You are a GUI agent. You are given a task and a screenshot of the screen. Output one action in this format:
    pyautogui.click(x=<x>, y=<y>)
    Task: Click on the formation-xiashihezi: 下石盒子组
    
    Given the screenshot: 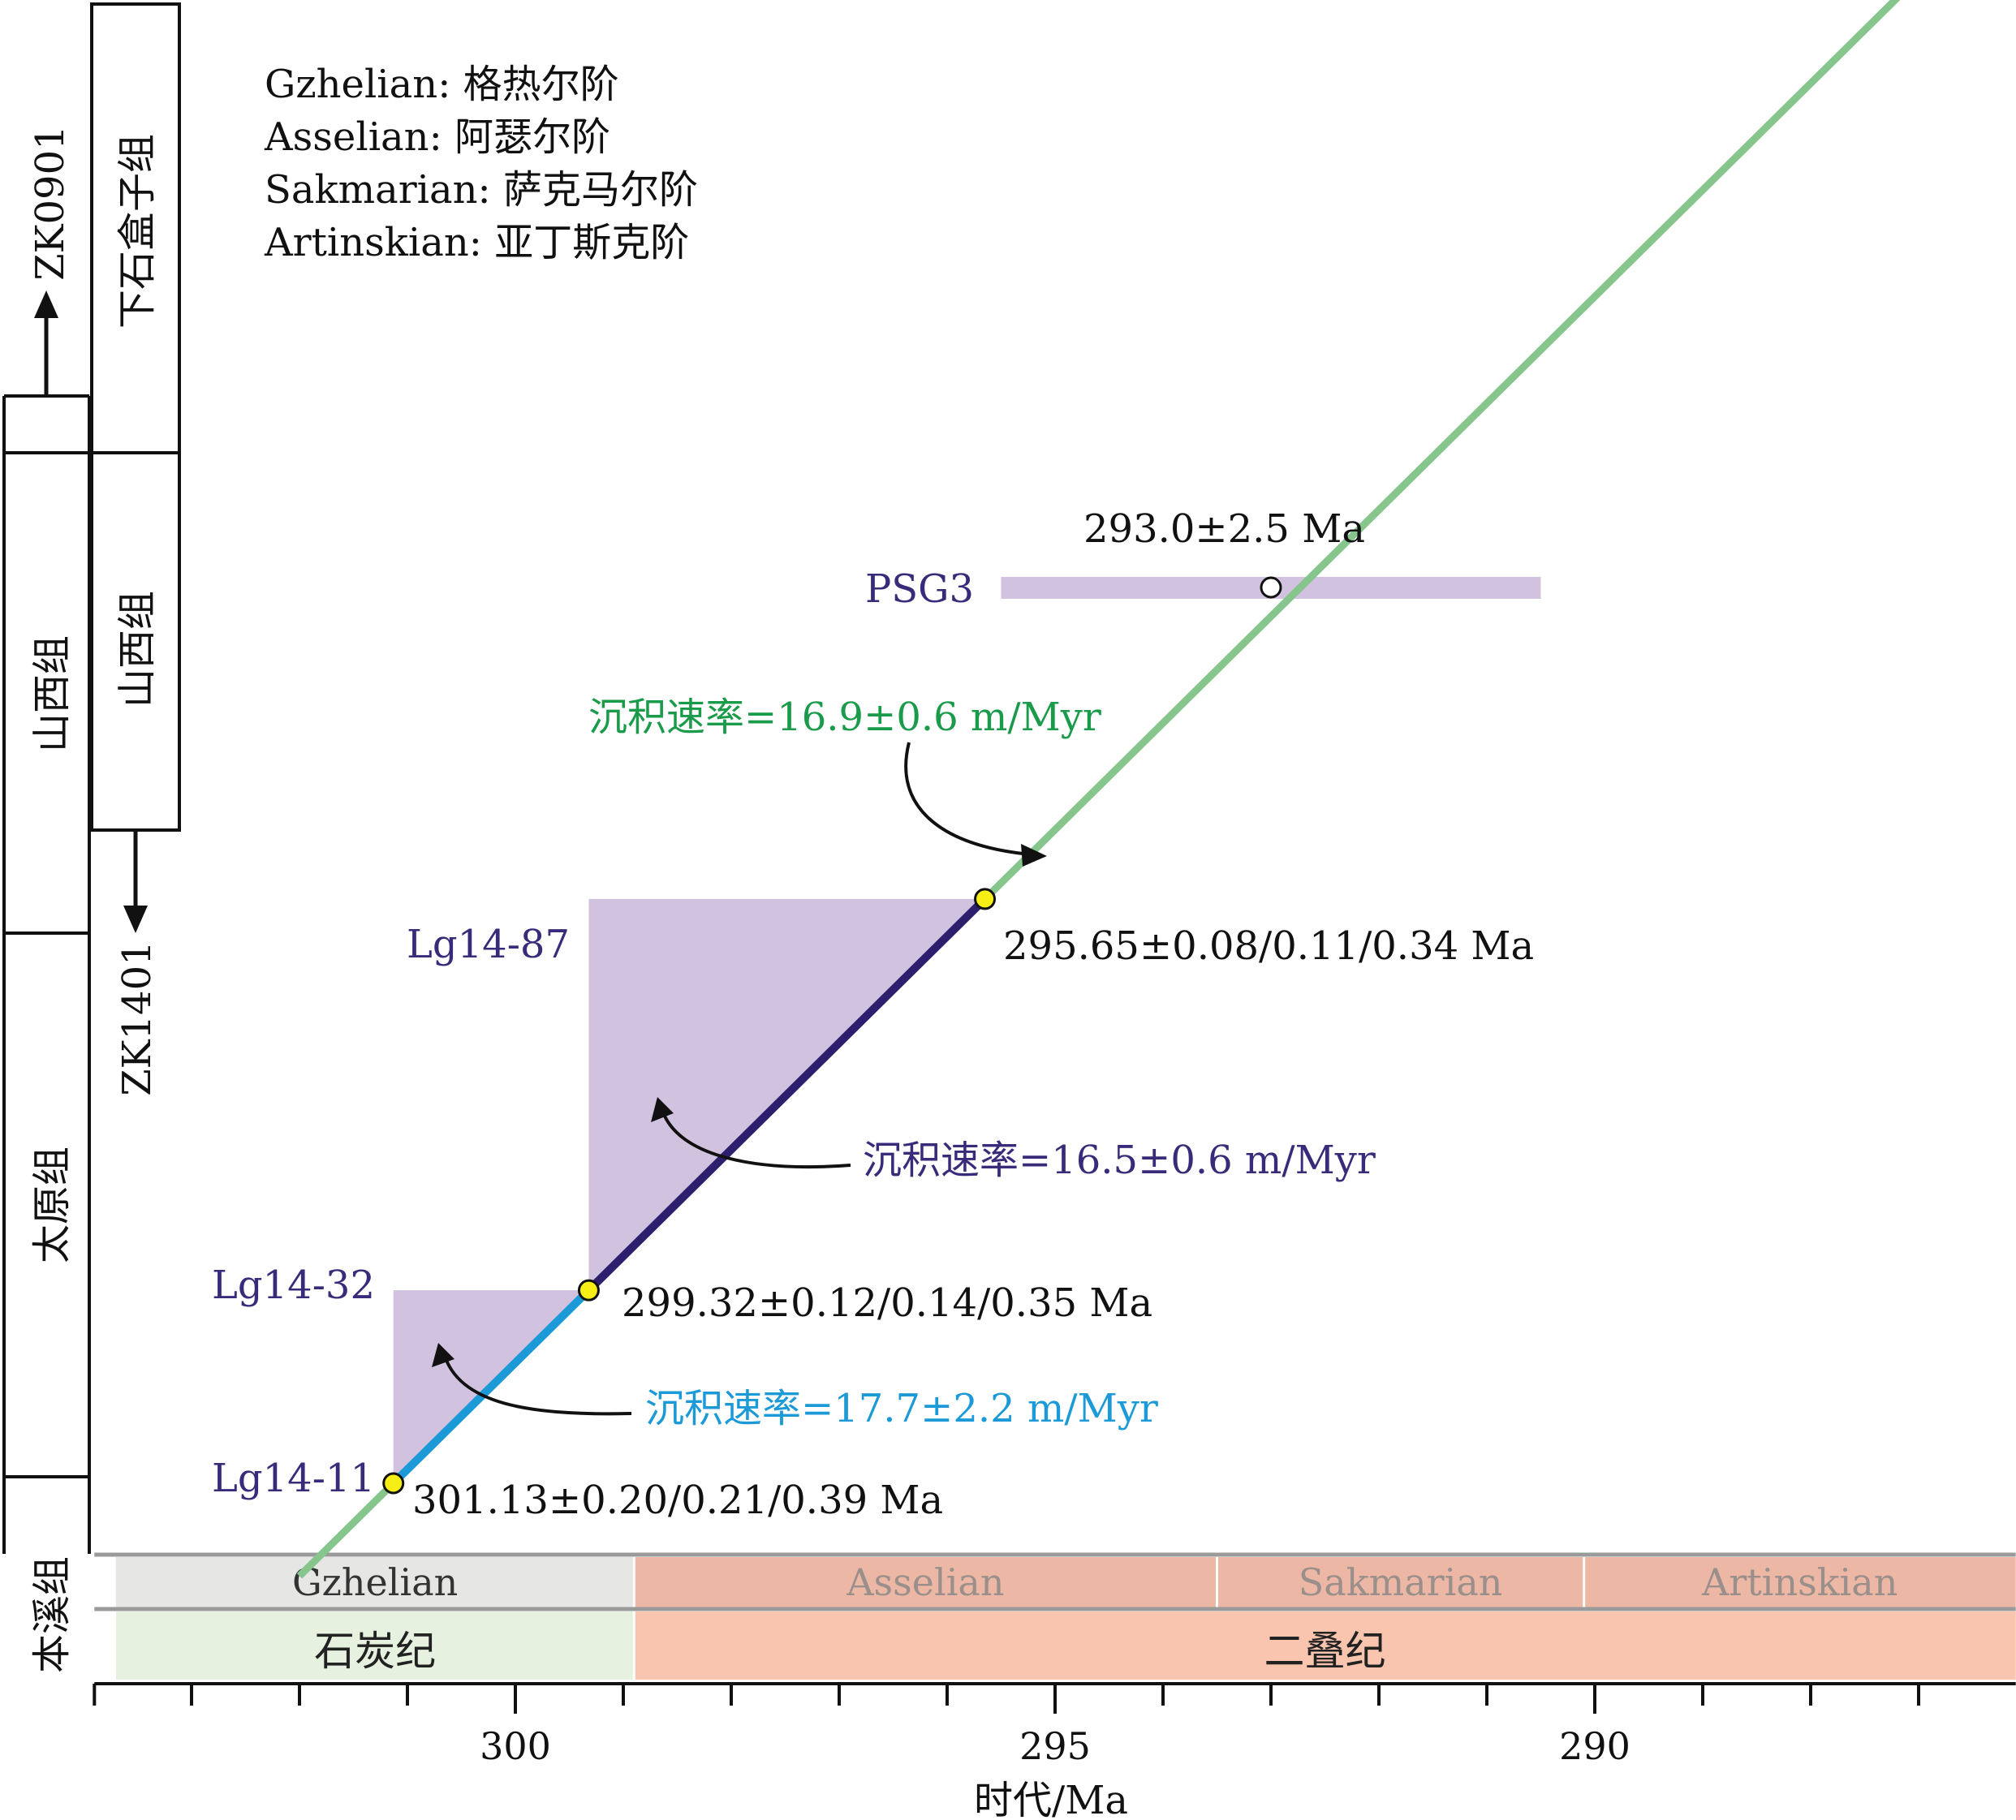 What is the action you would take?
    pyautogui.click(x=137, y=231)
    